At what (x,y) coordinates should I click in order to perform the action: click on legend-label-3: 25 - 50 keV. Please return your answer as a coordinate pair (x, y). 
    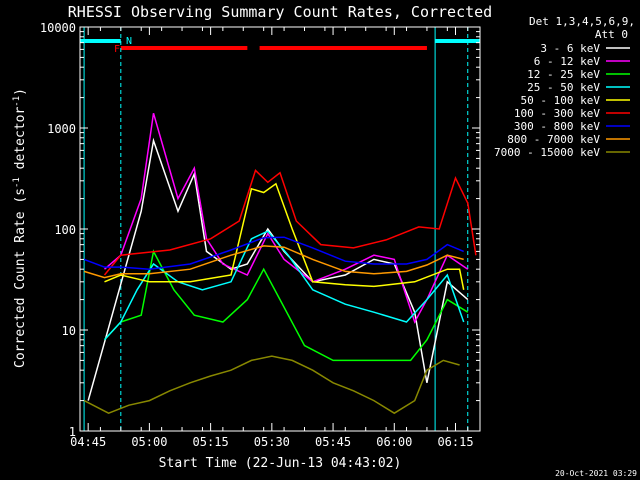
    Looking at the image, I should click on (563, 87).